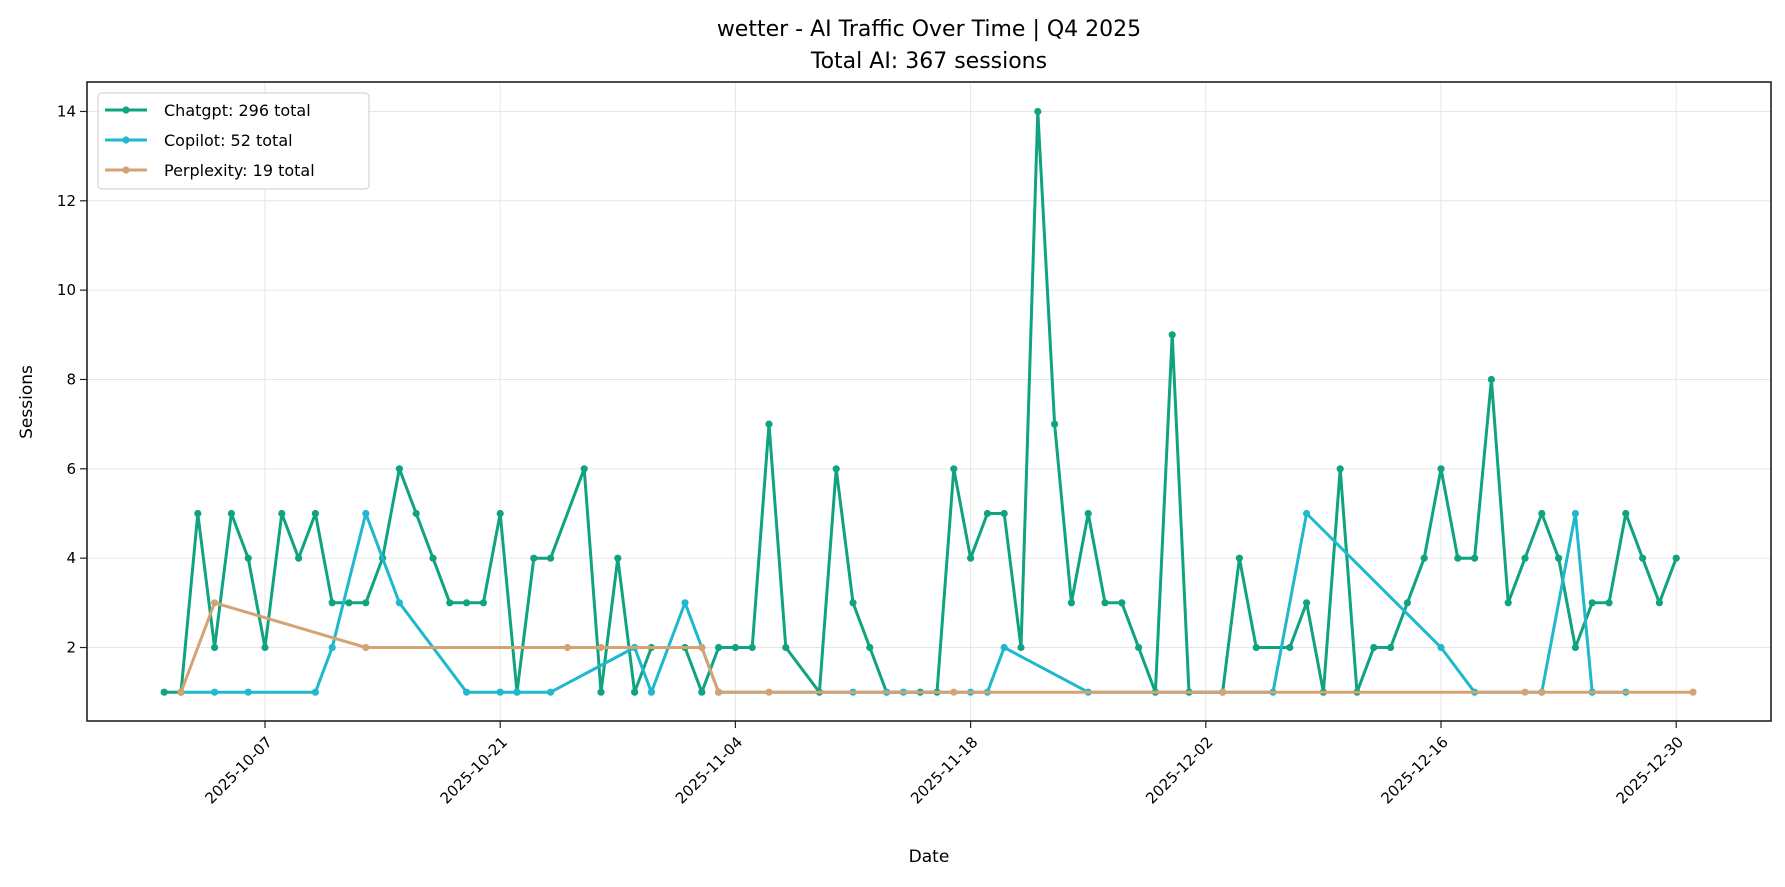  What do you see at coordinates (71, 558) in the screenshot?
I see `y-tick-label: 4` at bounding box center [71, 558].